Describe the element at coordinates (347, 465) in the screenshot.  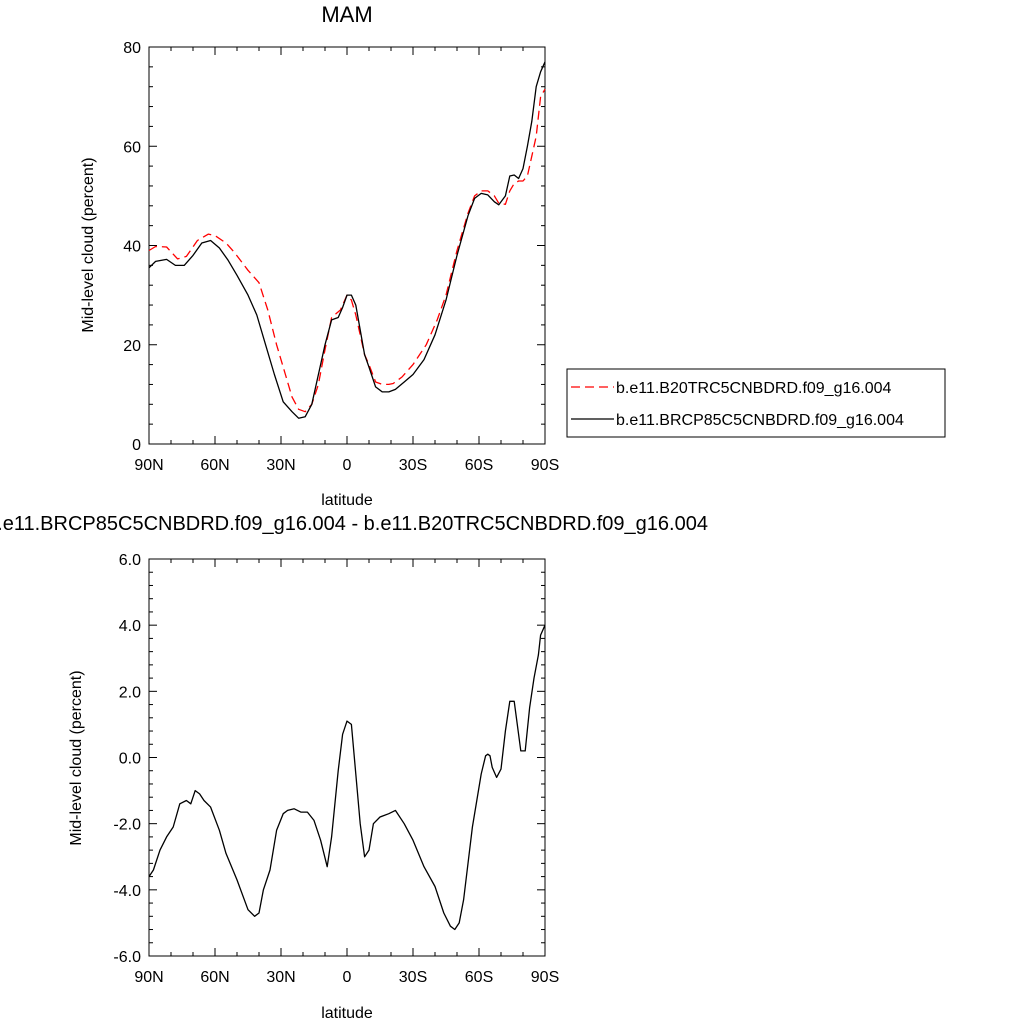
I see `top-x-tick-label: 0` at that location.